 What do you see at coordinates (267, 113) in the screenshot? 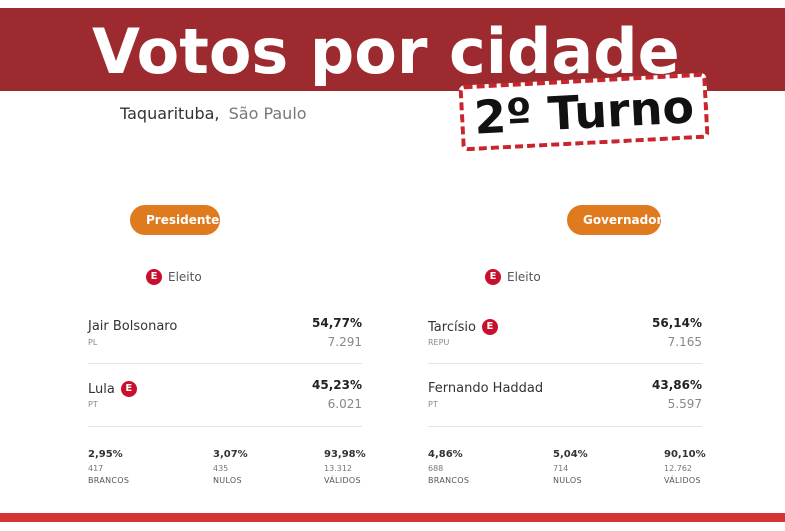
I see `state-name: São Paulo` at bounding box center [267, 113].